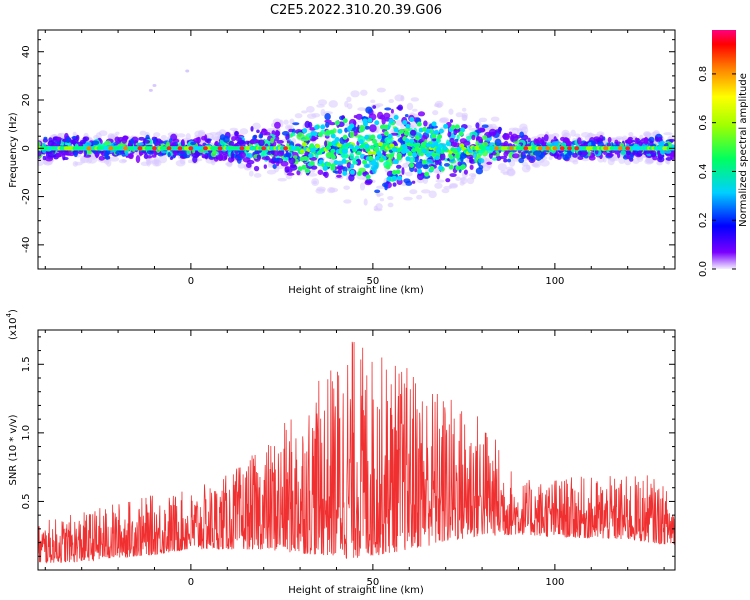 This screenshot has height=600, width=750. What do you see at coordinates (13, 449) in the screenshot?
I see `snr-y-label: SNR (10 * v/v)` at bounding box center [13, 449].